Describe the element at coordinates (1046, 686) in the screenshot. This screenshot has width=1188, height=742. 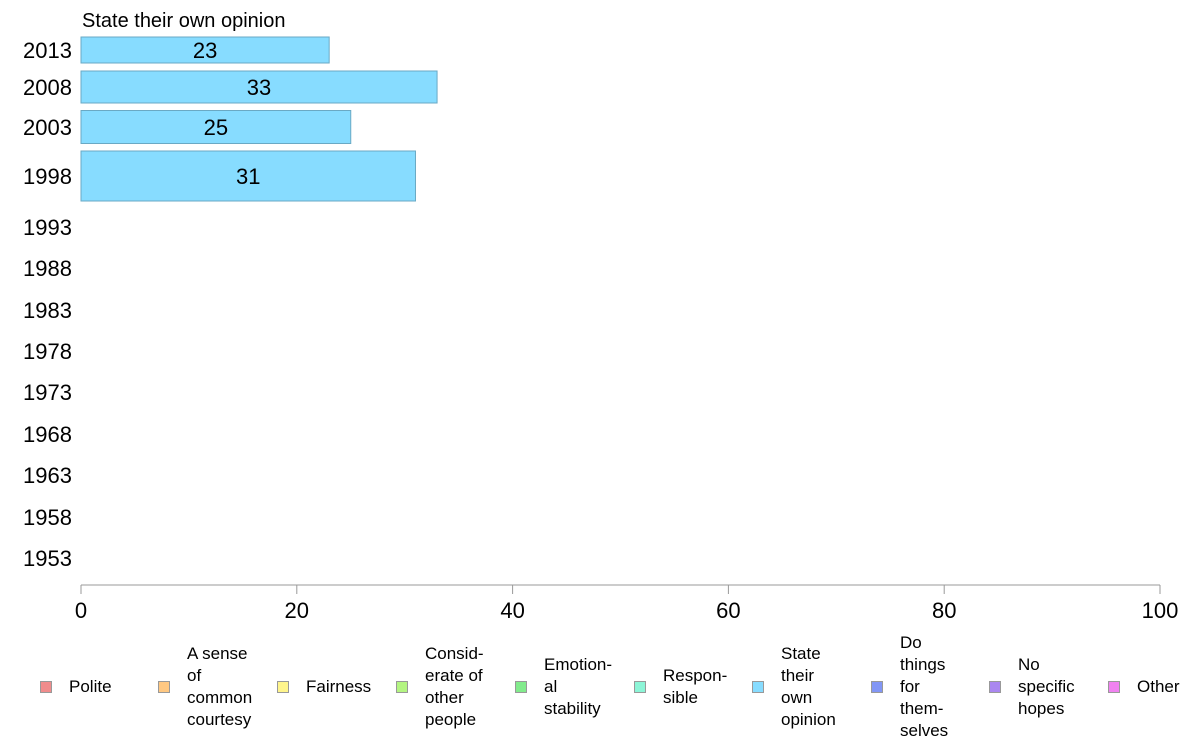
I see `legend-label: No specific hopes` at that location.